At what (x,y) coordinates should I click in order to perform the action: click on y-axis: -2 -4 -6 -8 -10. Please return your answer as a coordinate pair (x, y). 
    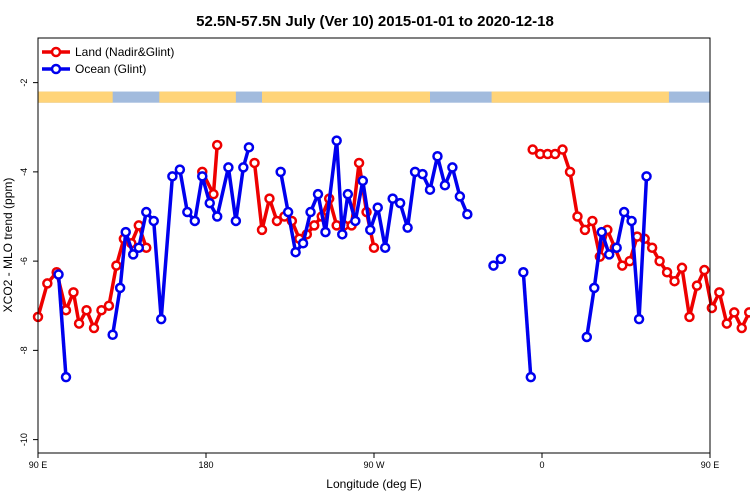
    Looking at the image, I should click on (28, 262).